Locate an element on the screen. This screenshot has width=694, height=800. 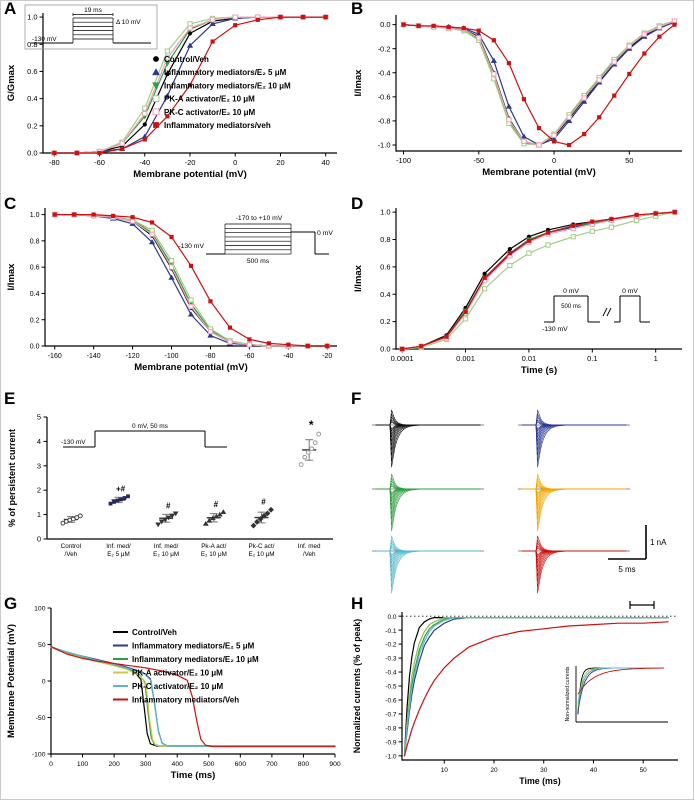
svg-text: -0.6 is located at coordinates (391, 701).